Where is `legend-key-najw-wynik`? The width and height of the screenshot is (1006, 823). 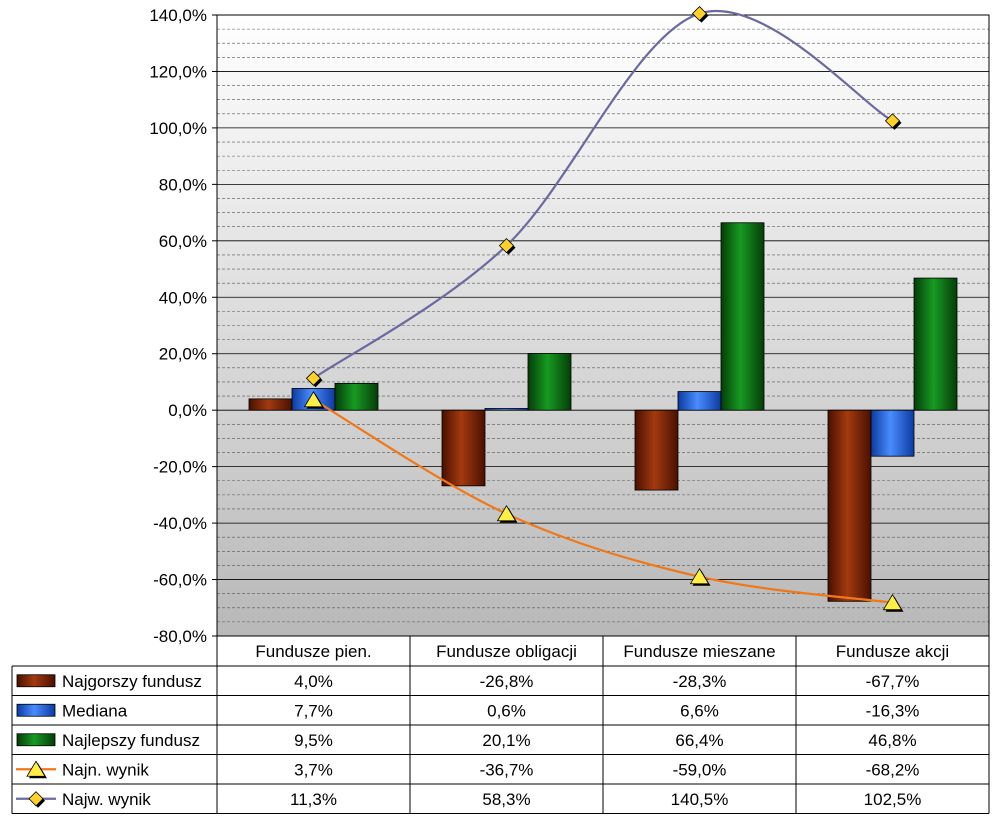 legend-key-najw-wynik is located at coordinates (36, 799).